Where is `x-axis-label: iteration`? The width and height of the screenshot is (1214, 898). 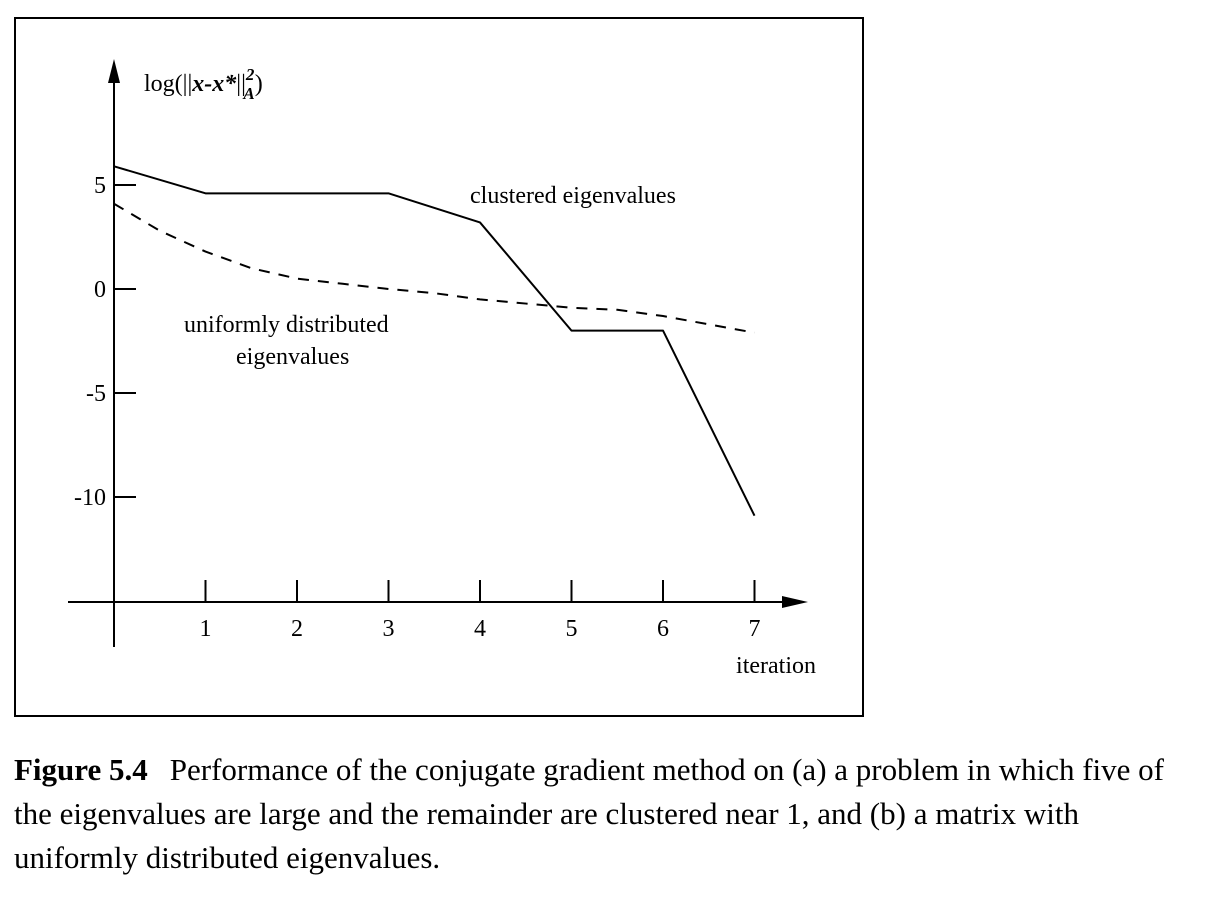
x-axis-label: iteration is located at coordinates (776, 666).